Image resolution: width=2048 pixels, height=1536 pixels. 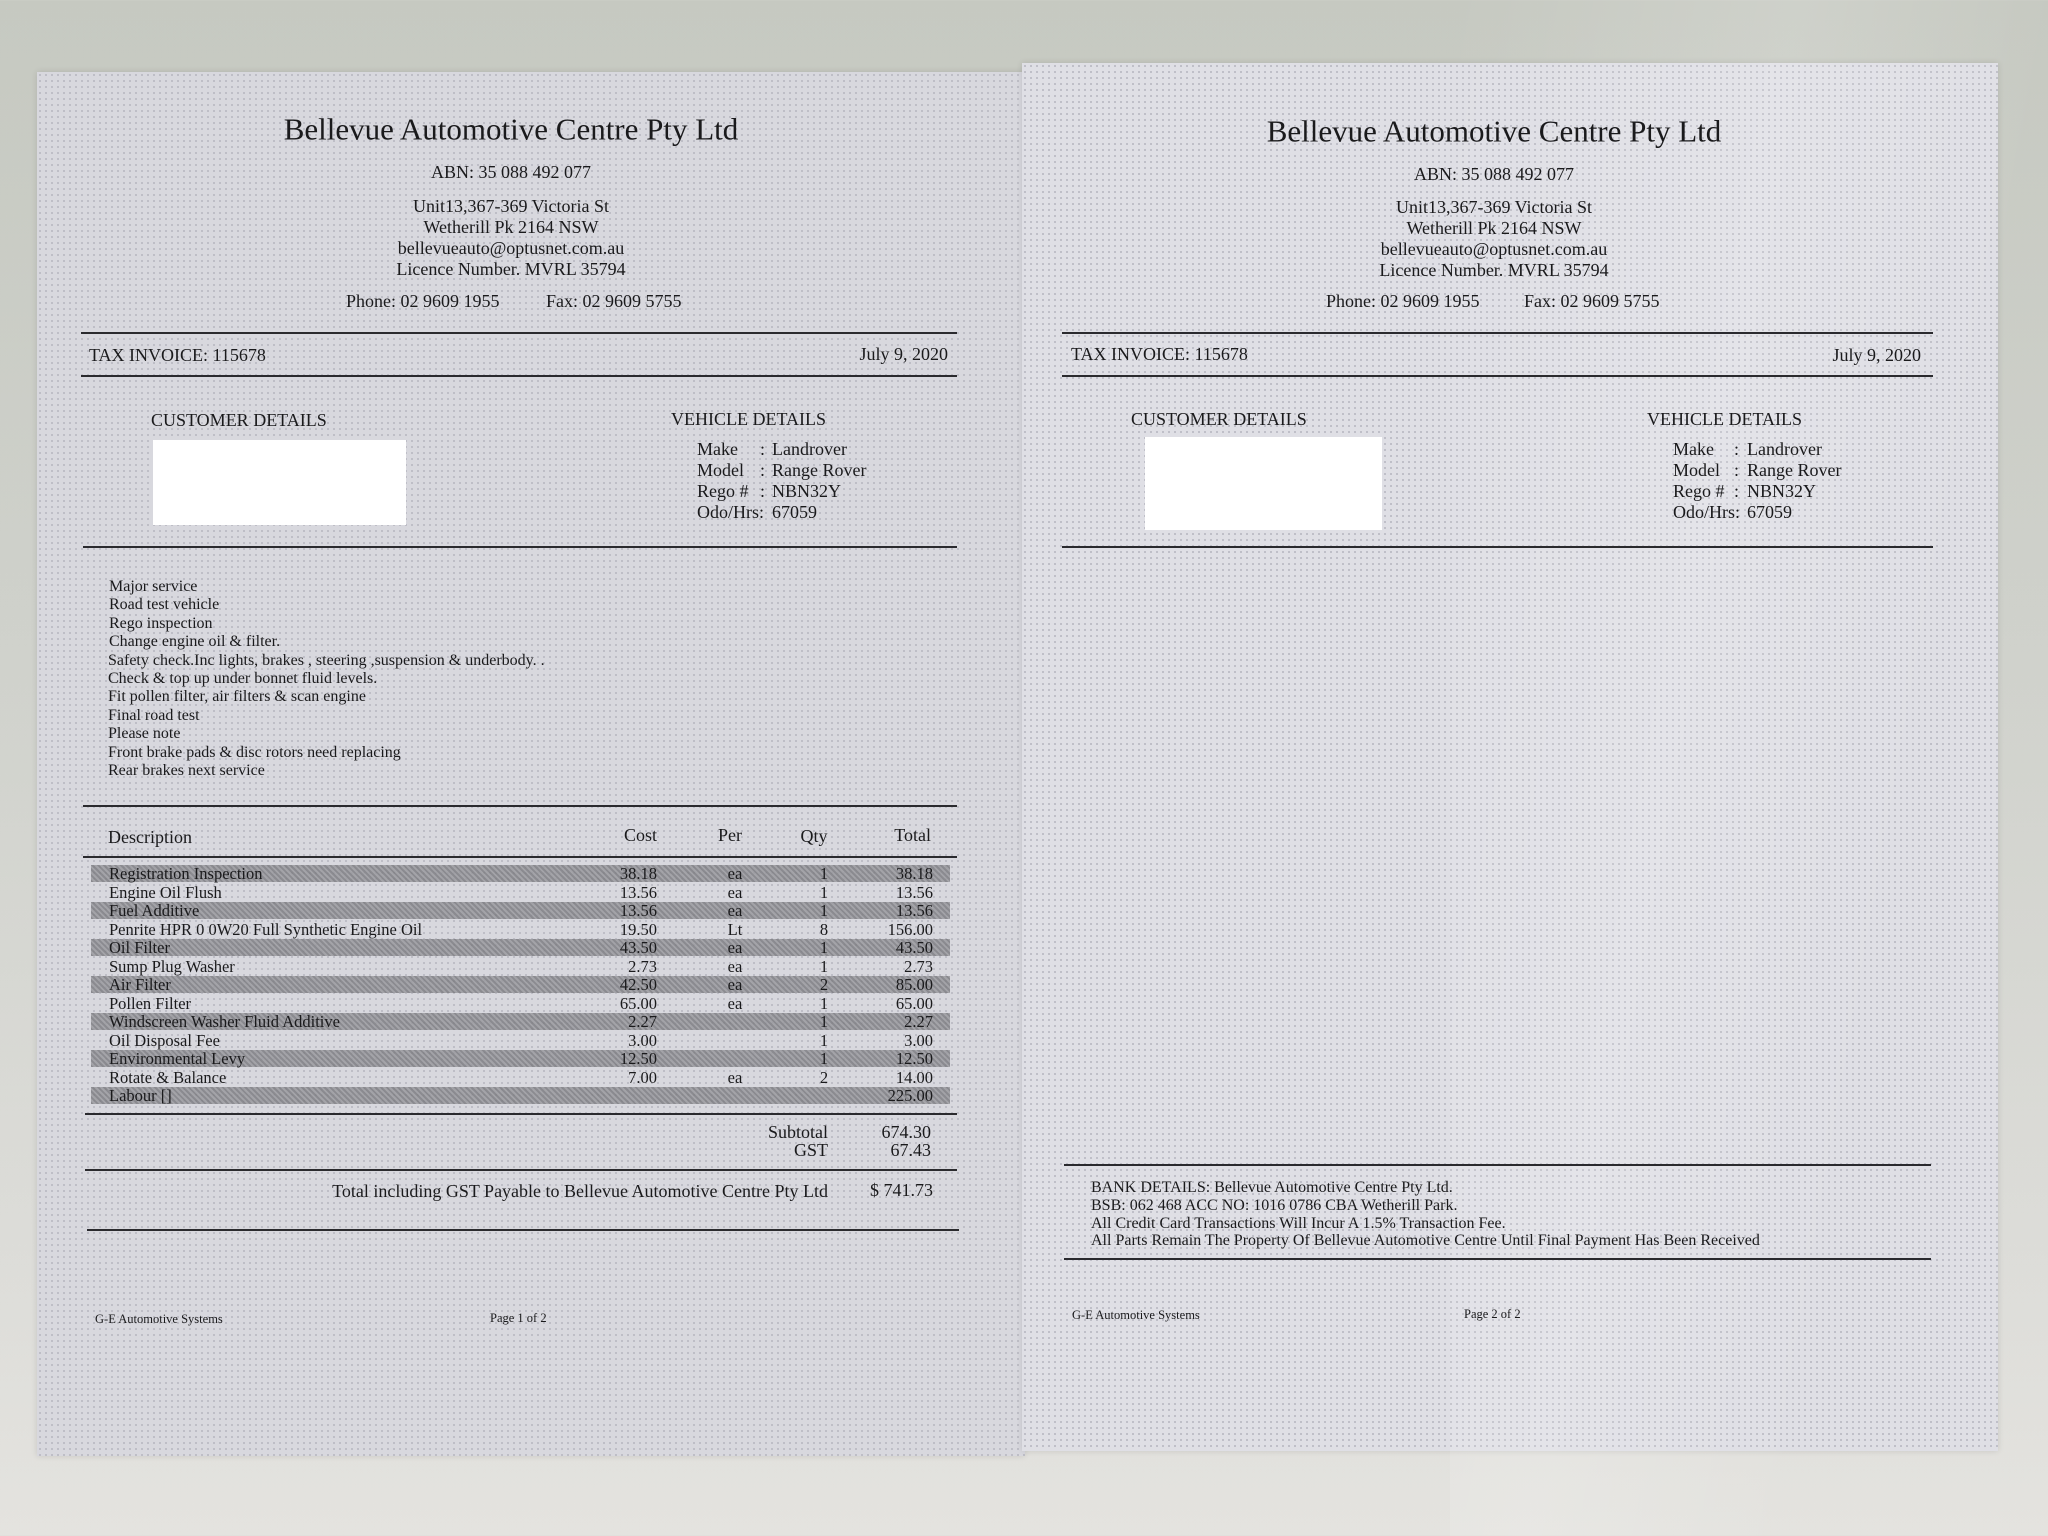 What do you see at coordinates (518, 1317) in the screenshot?
I see `page-number: Page 1 of 2` at bounding box center [518, 1317].